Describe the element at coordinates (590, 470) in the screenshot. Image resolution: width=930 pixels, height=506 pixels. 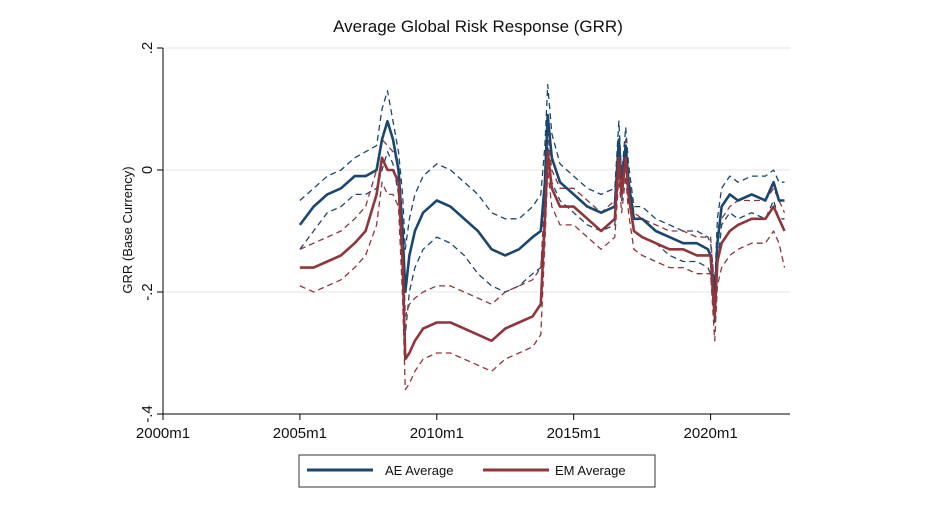
I see `legend-label-em: EM Average` at that location.